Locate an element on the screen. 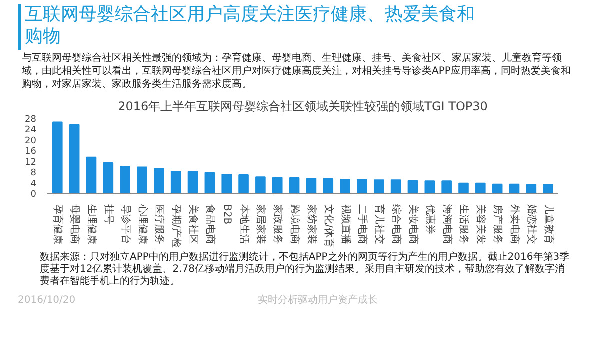 The height and width of the screenshot is (337, 600). x-tick-label: 视频直播 is located at coordinates (346, 224).